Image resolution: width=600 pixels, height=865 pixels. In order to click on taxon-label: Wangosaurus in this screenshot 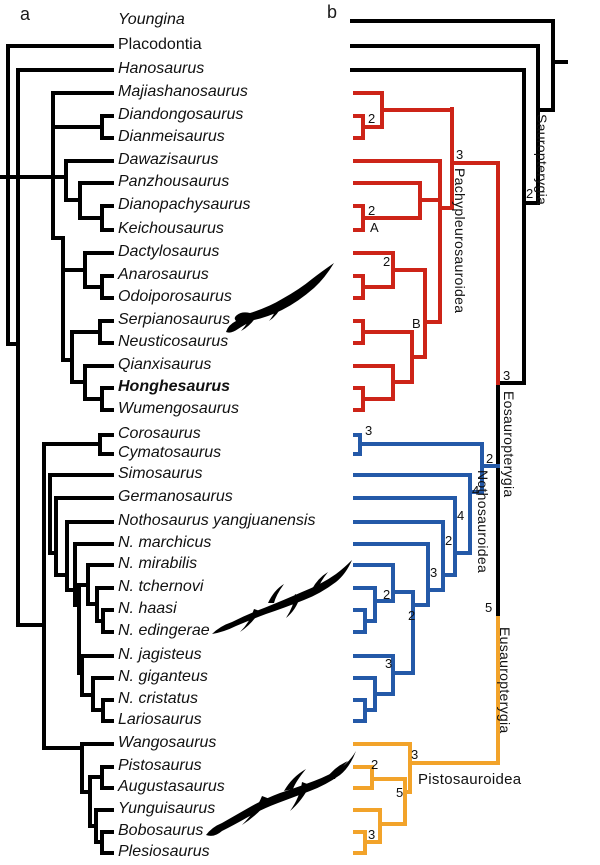, I will do `click(167, 742)`.